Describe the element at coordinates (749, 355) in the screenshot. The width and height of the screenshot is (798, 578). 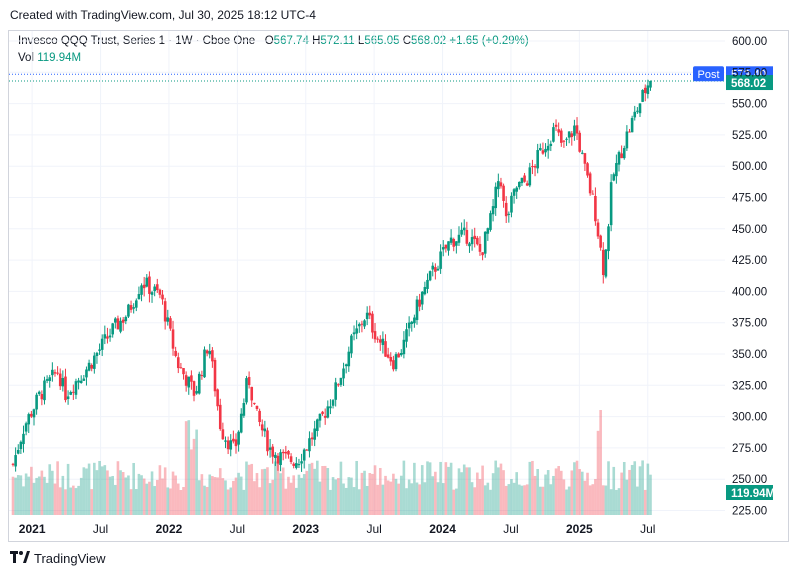
I see `y-tick-label: 350.00` at that location.